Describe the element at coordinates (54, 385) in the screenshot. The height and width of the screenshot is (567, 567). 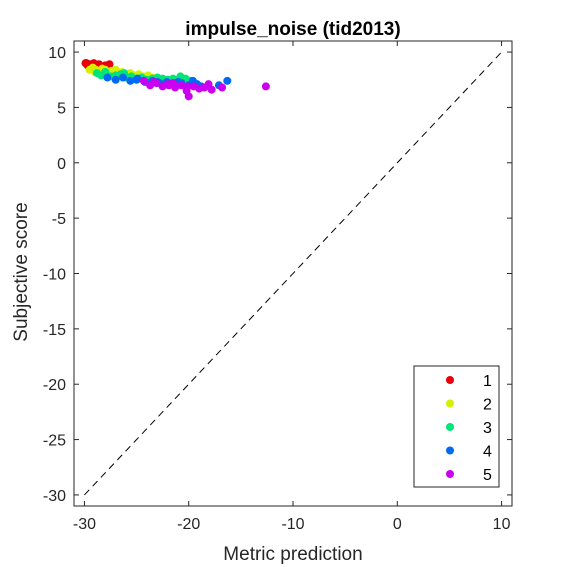
I see `y-tick-label: -20` at that location.